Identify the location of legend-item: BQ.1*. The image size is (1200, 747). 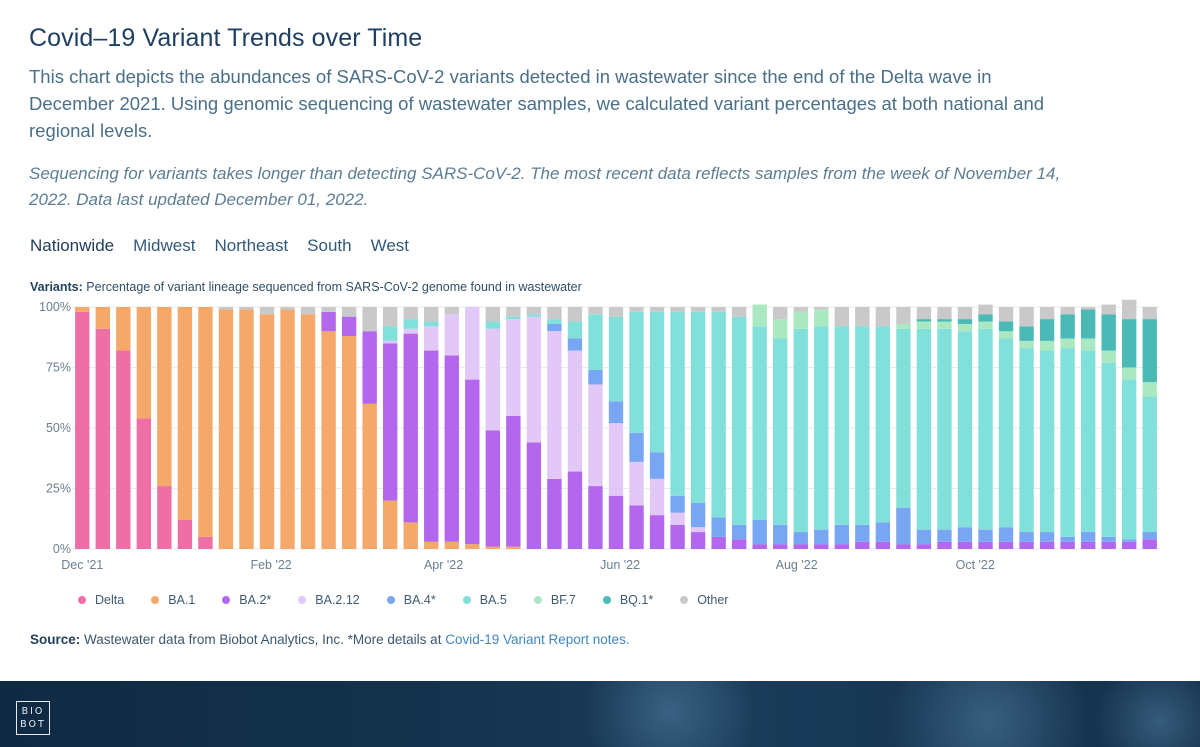
(627, 600).